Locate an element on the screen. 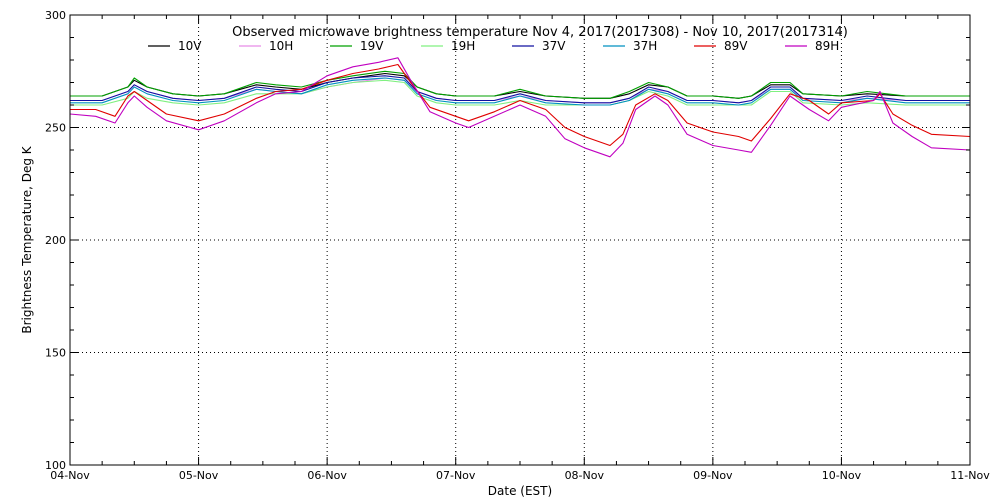 The width and height of the screenshot is (1000, 500). y-tick-label: 100 is located at coordinates (55, 465).